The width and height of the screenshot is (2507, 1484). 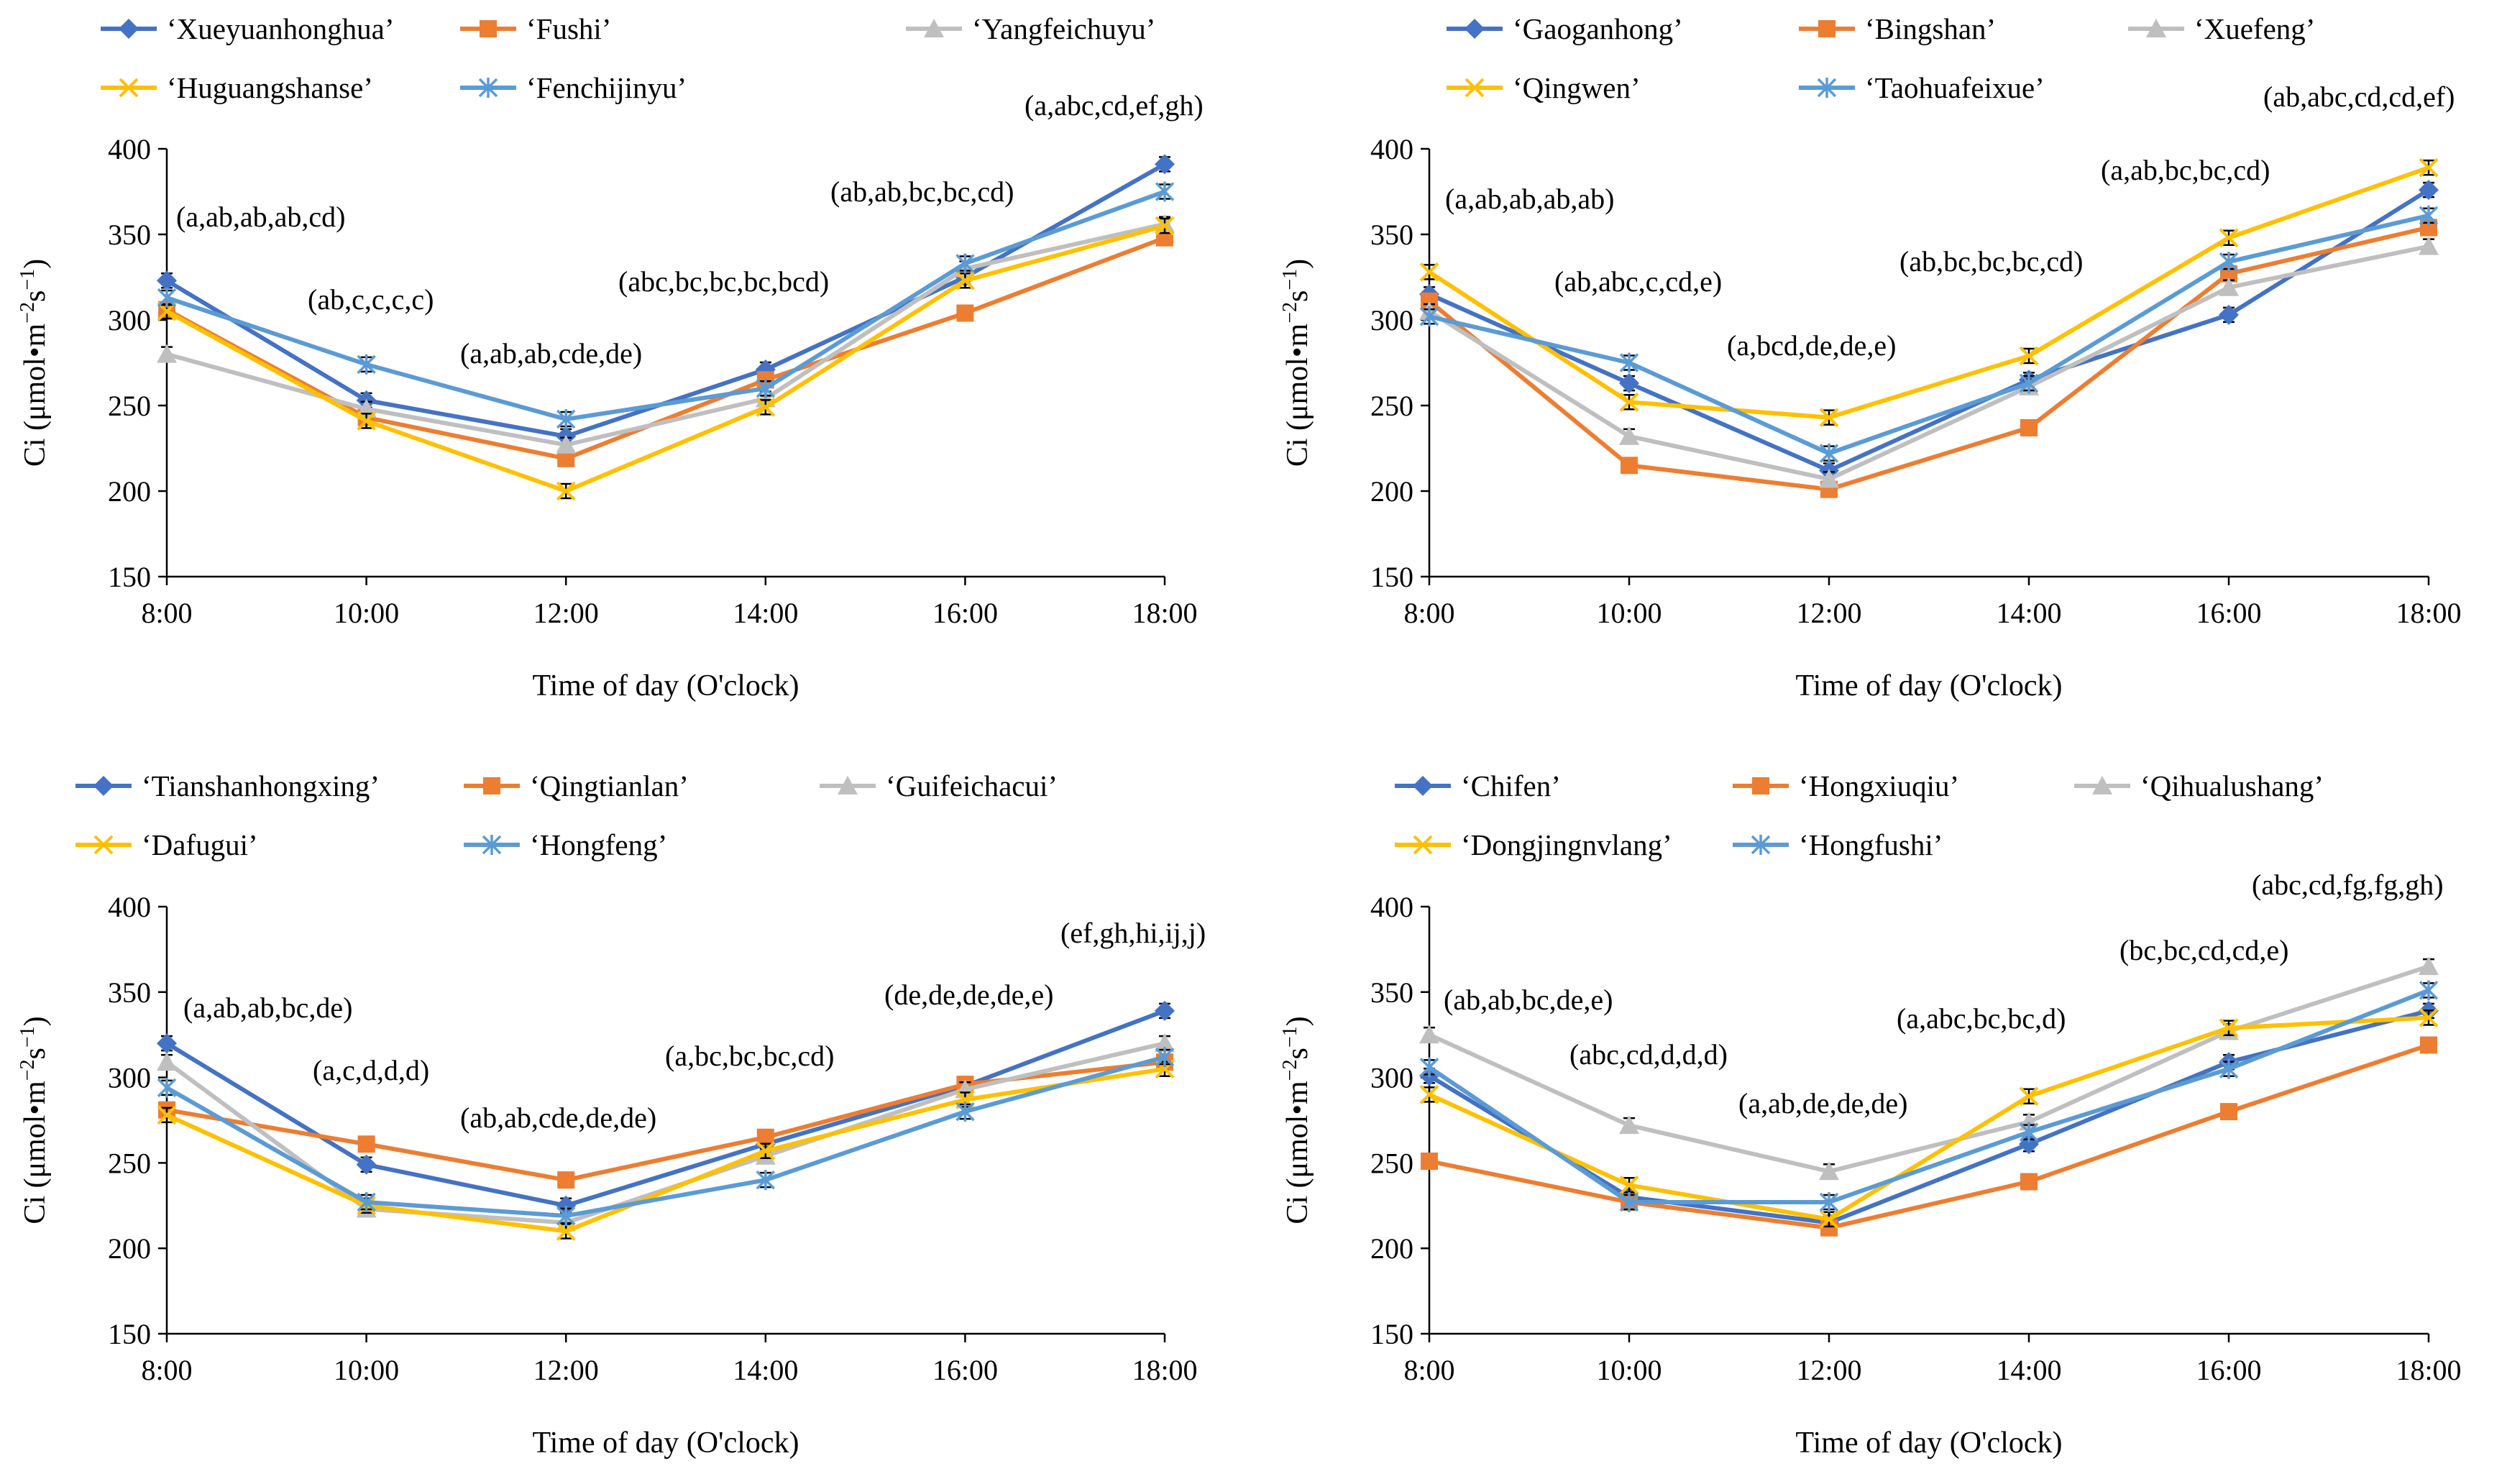 What do you see at coordinates (576, 785) in the screenshot?
I see `legend-entry: ‘Qingtianlan’` at bounding box center [576, 785].